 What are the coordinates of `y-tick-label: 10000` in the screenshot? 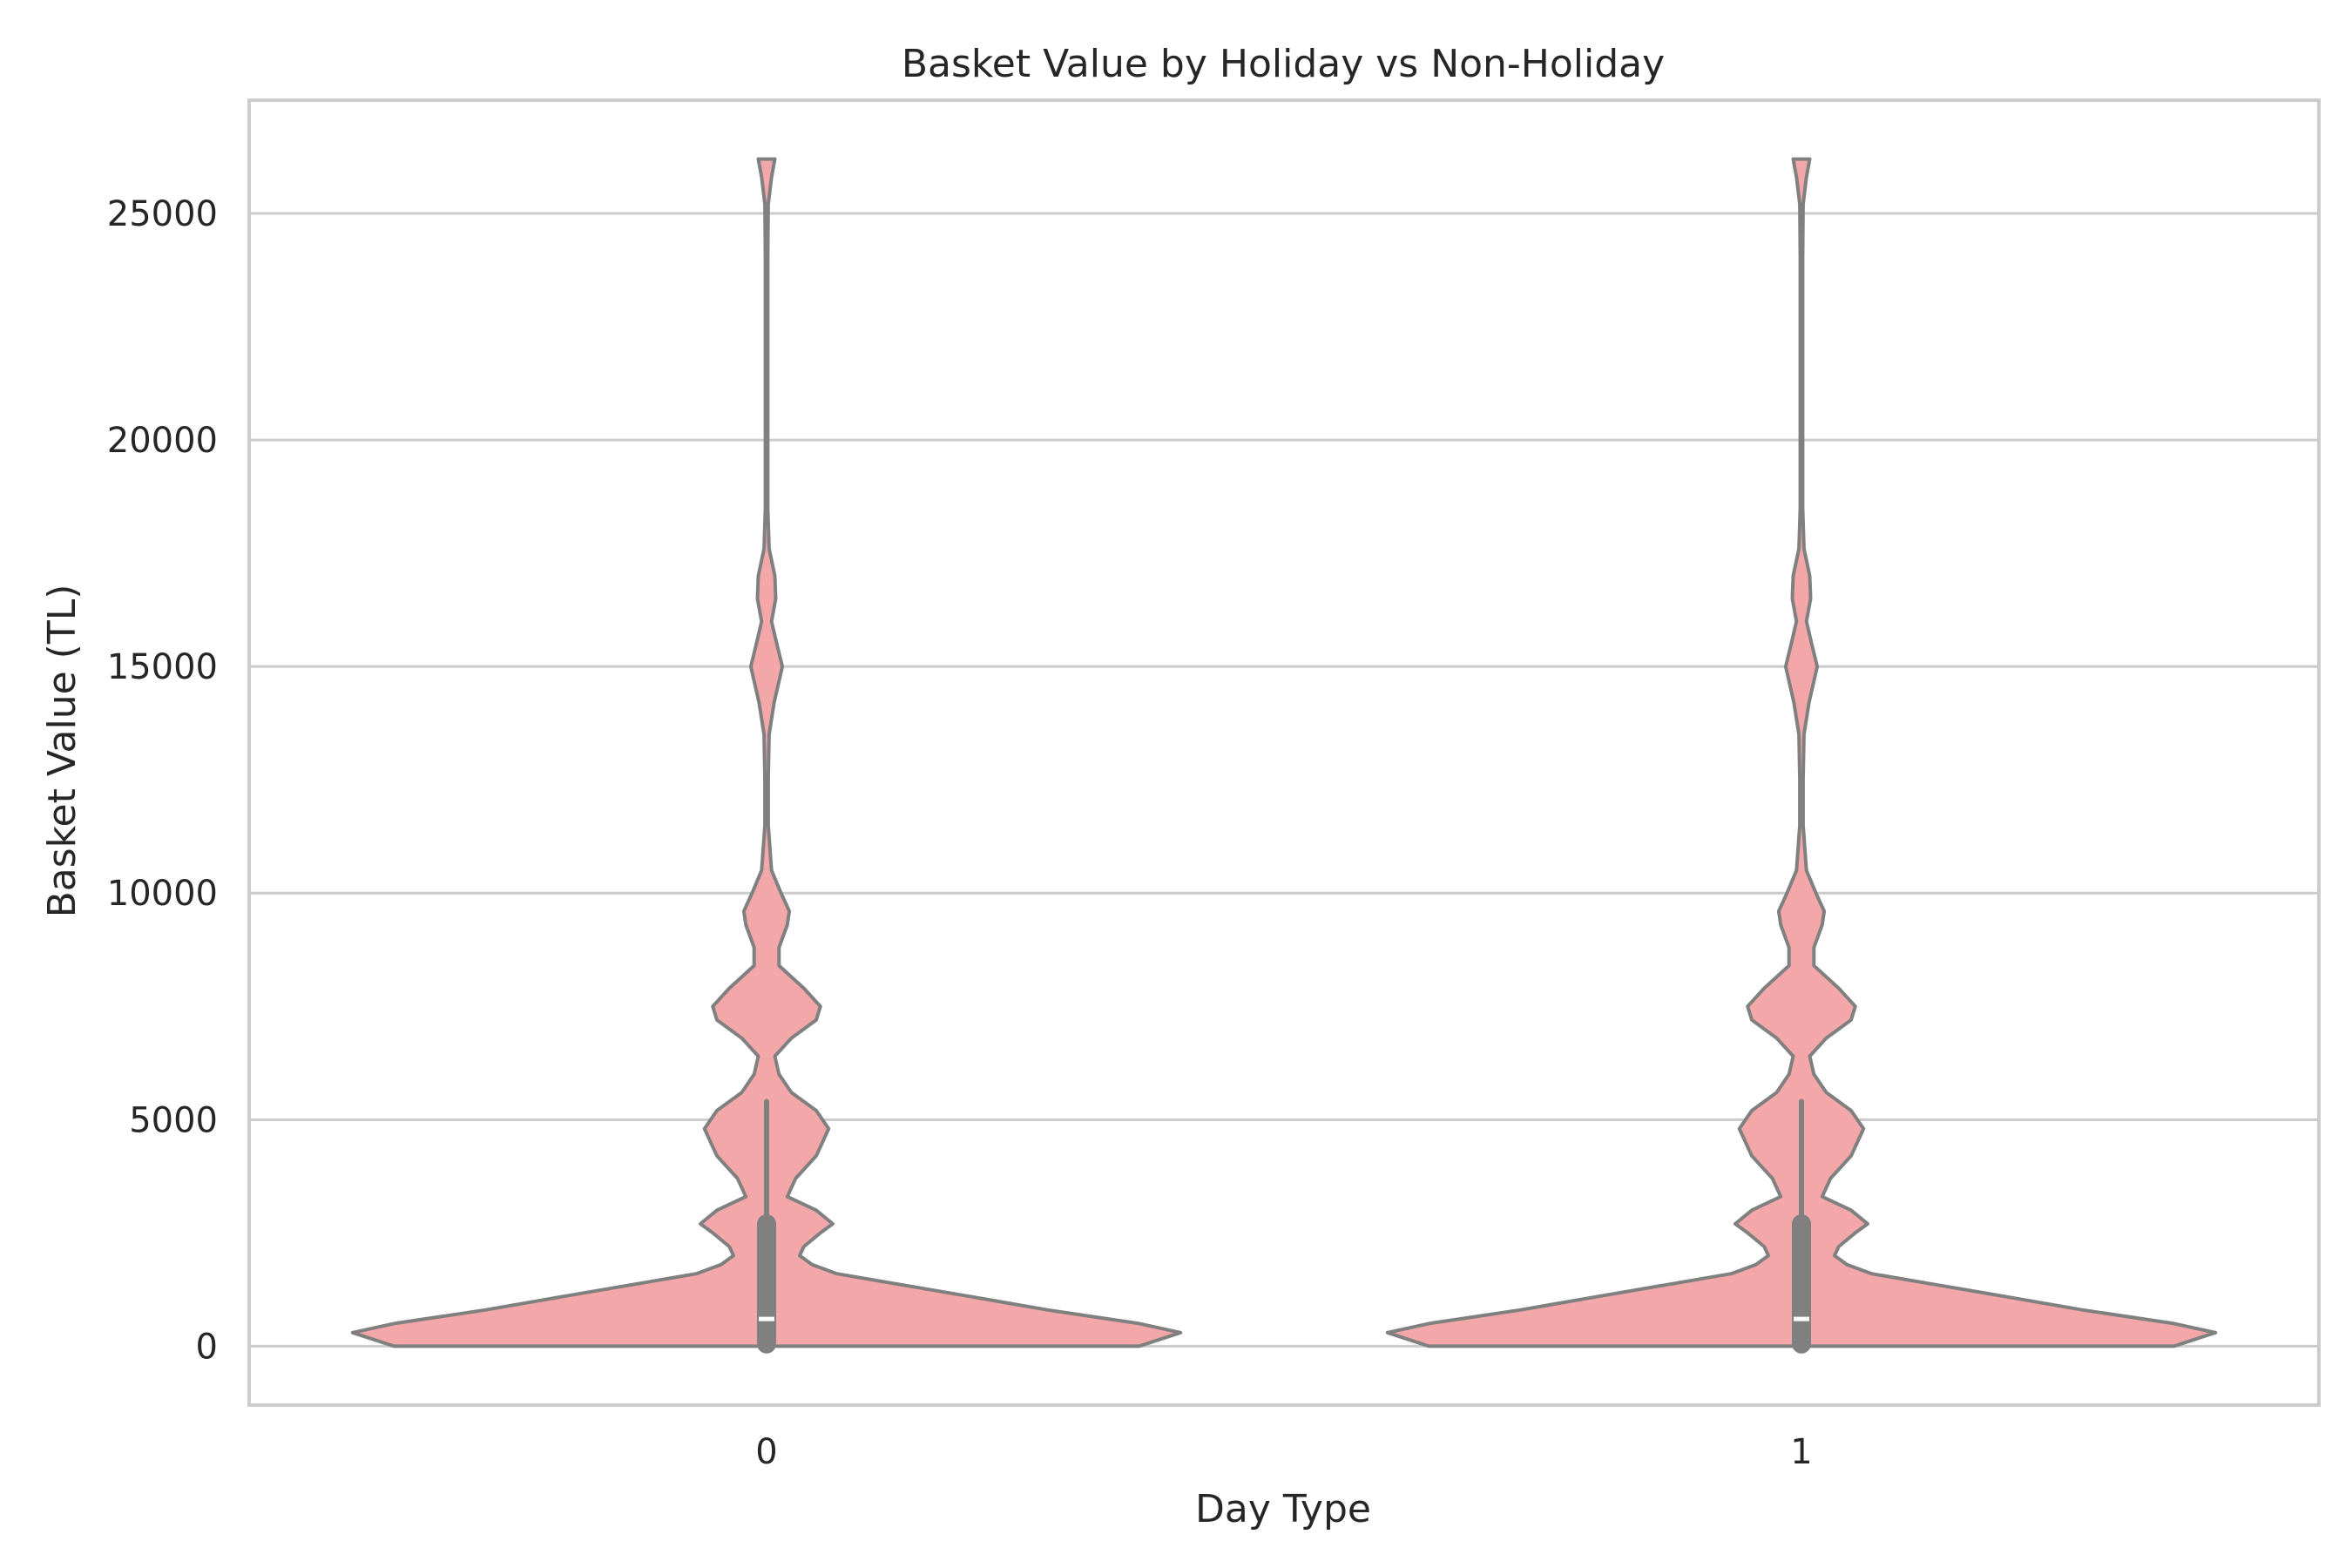 It's located at (162, 894).